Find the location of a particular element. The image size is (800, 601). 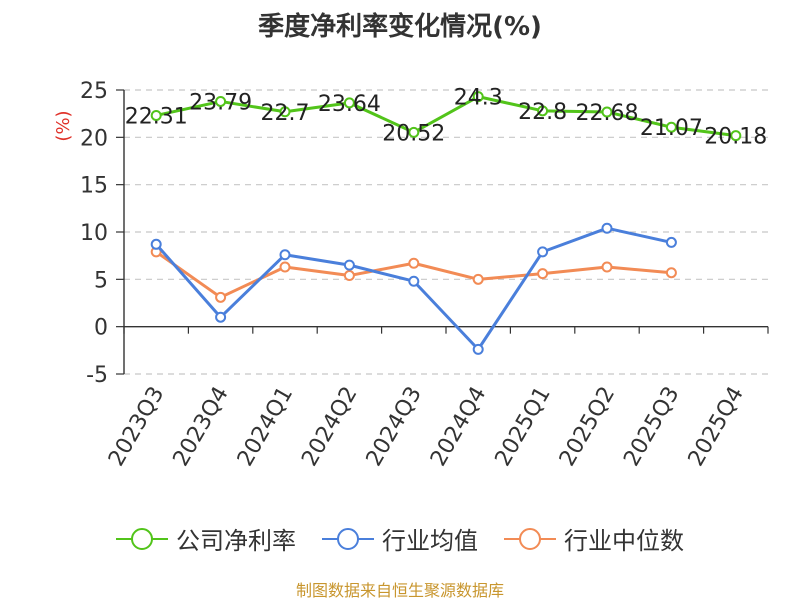

legend-item-company: 公司净利率 is located at coordinates (206, 538).